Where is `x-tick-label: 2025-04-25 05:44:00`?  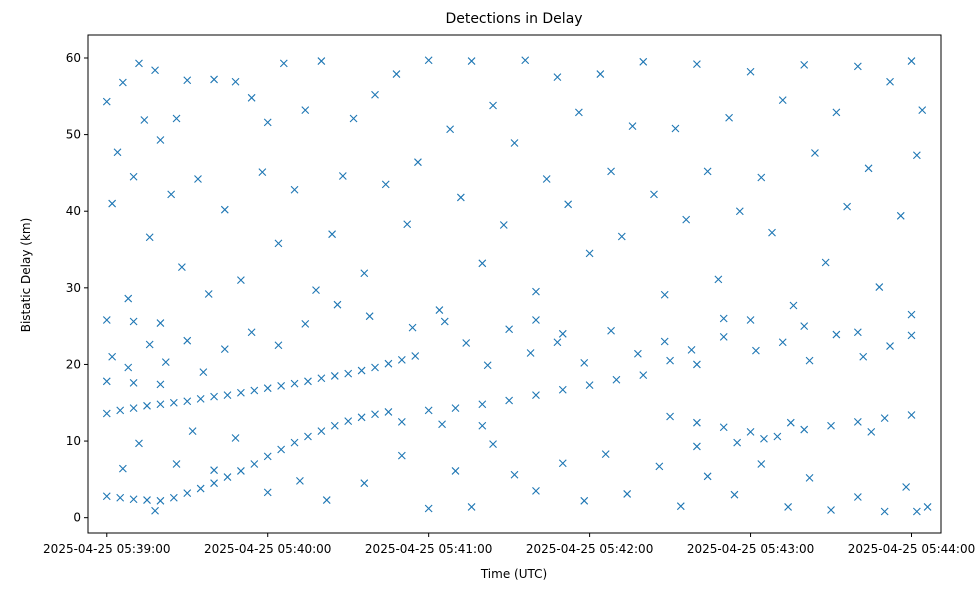
x-tick-label: 2025-04-25 05:44:00 is located at coordinates (911, 549).